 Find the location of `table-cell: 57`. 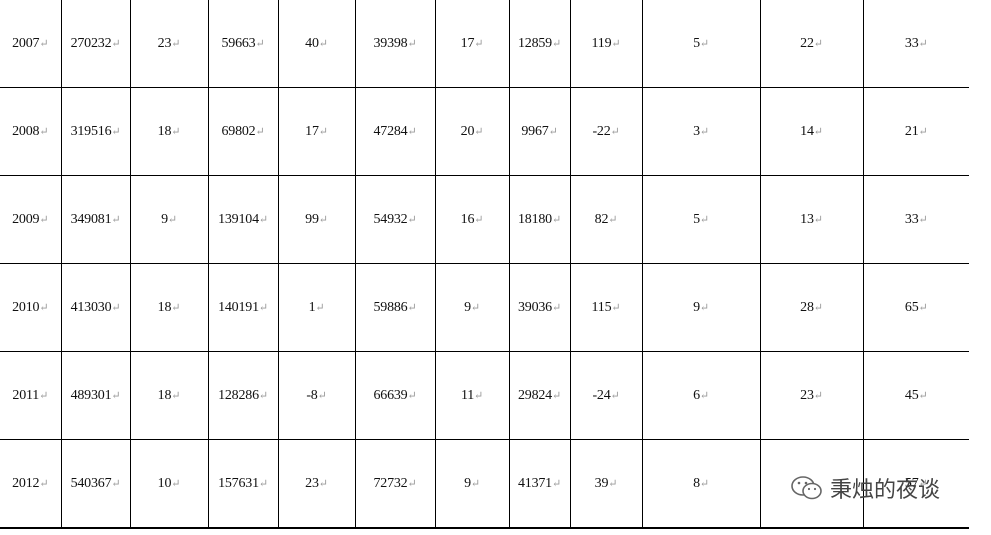

table-cell: 57 is located at coordinates (915, 484).